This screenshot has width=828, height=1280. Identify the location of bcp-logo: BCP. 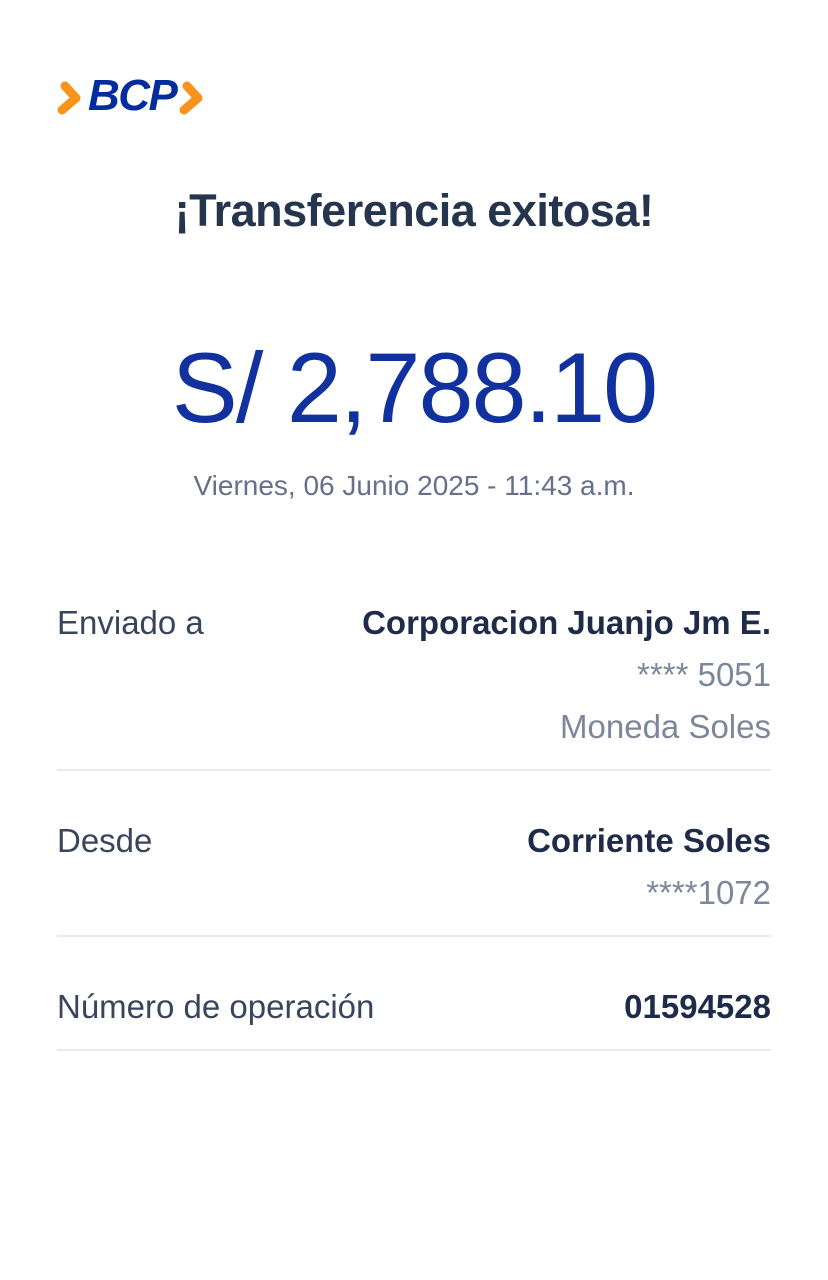
(414, 98).